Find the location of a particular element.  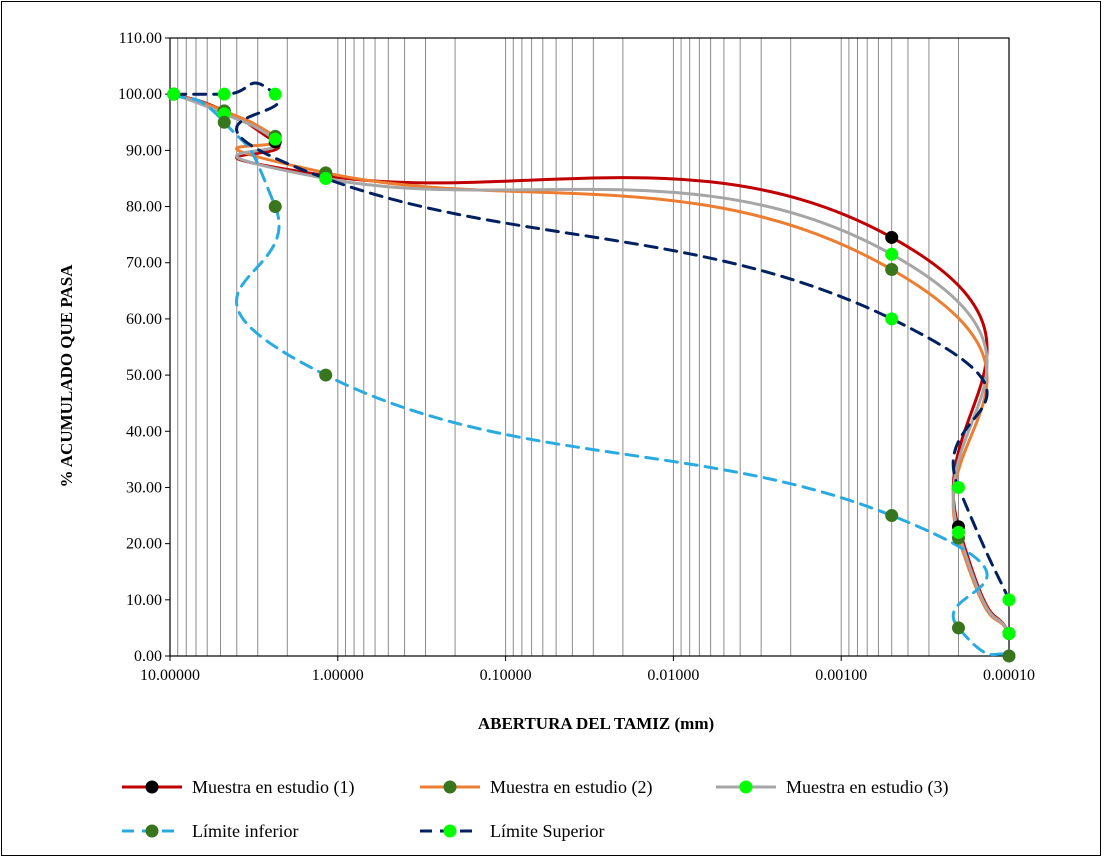

legend-label: Límite inferior is located at coordinates (245, 831).